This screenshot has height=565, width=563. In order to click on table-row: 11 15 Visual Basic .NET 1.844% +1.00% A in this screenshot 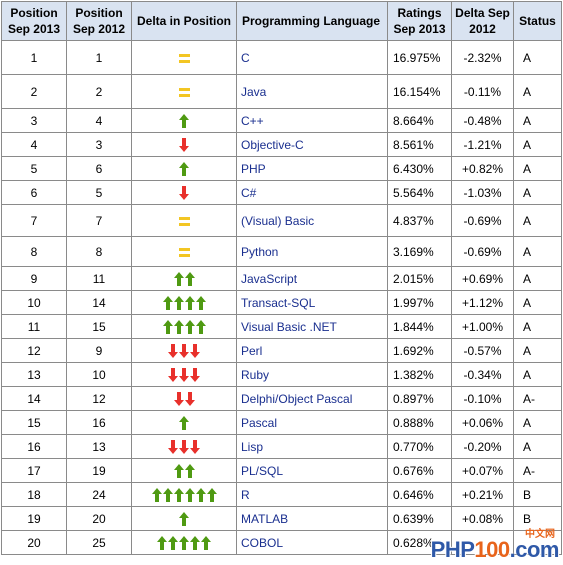, I will do `click(281, 326)`.